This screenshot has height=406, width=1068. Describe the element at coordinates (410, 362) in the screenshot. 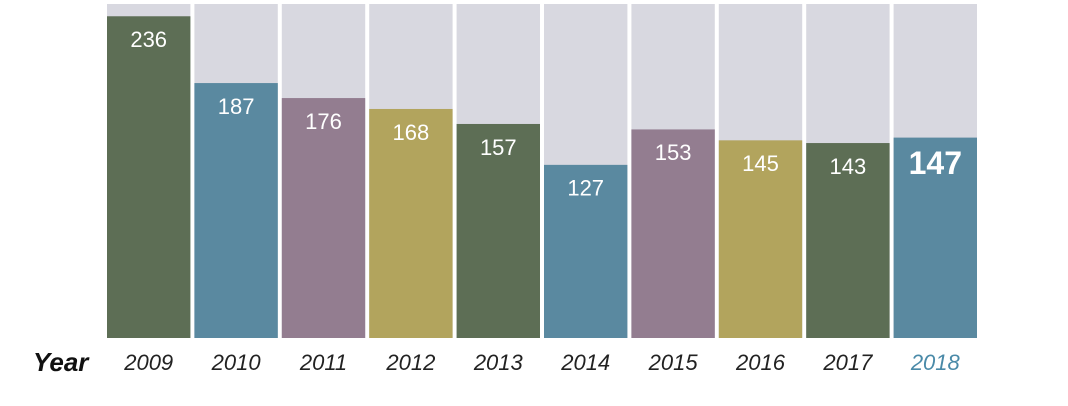

I see `x-tick-label: 2012` at that location.